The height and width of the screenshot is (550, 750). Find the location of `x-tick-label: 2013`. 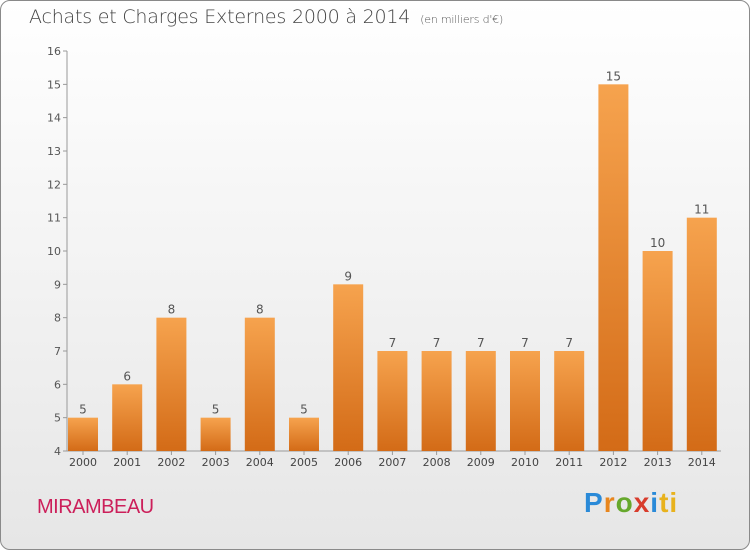

x-tick-label: 2013 is located at coordinates (658, 462).